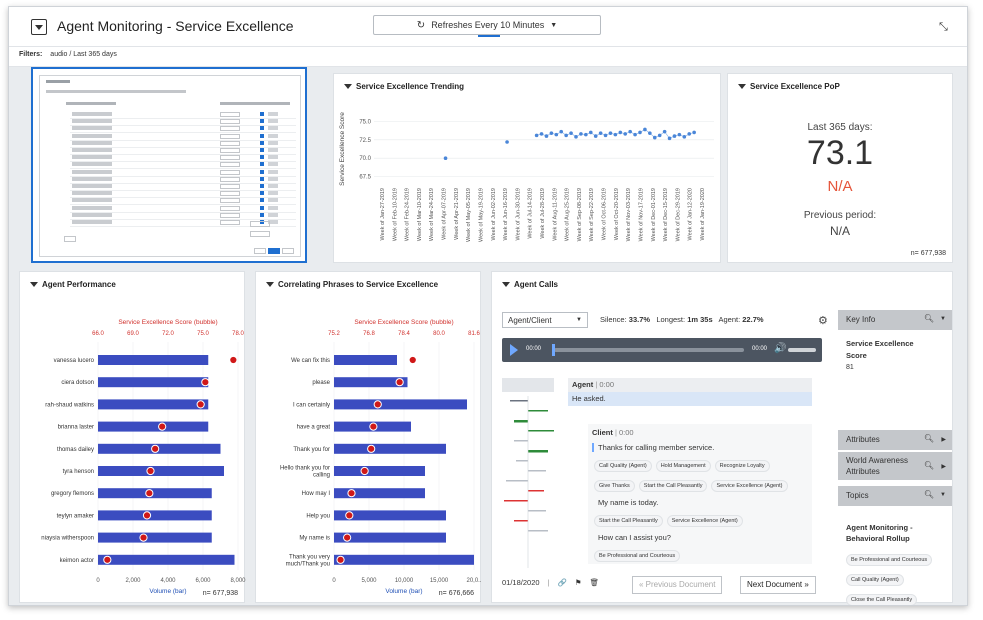 The image size is (983, 620). Describe the element at coordinates (183, 130) in the screenshot. I see `rubric-row` at that location.